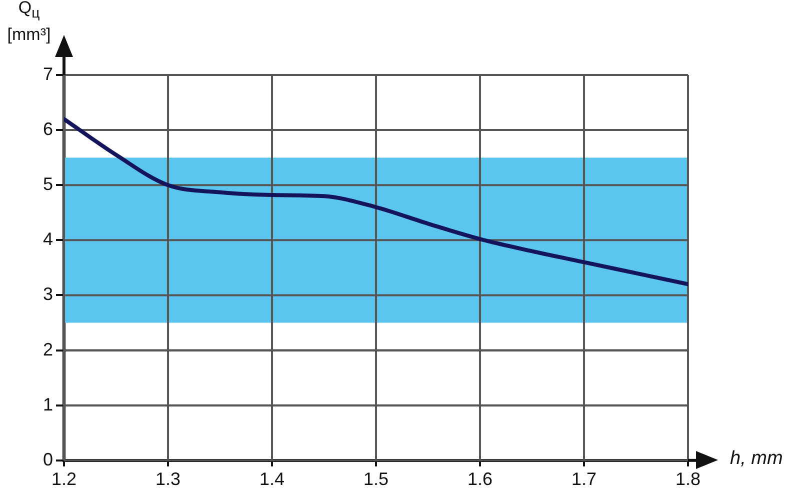  What do you see at coordinates (168, 479) in the screenshot?
I see `x-tick-label: 1.3` at bounding box center [168, 479].